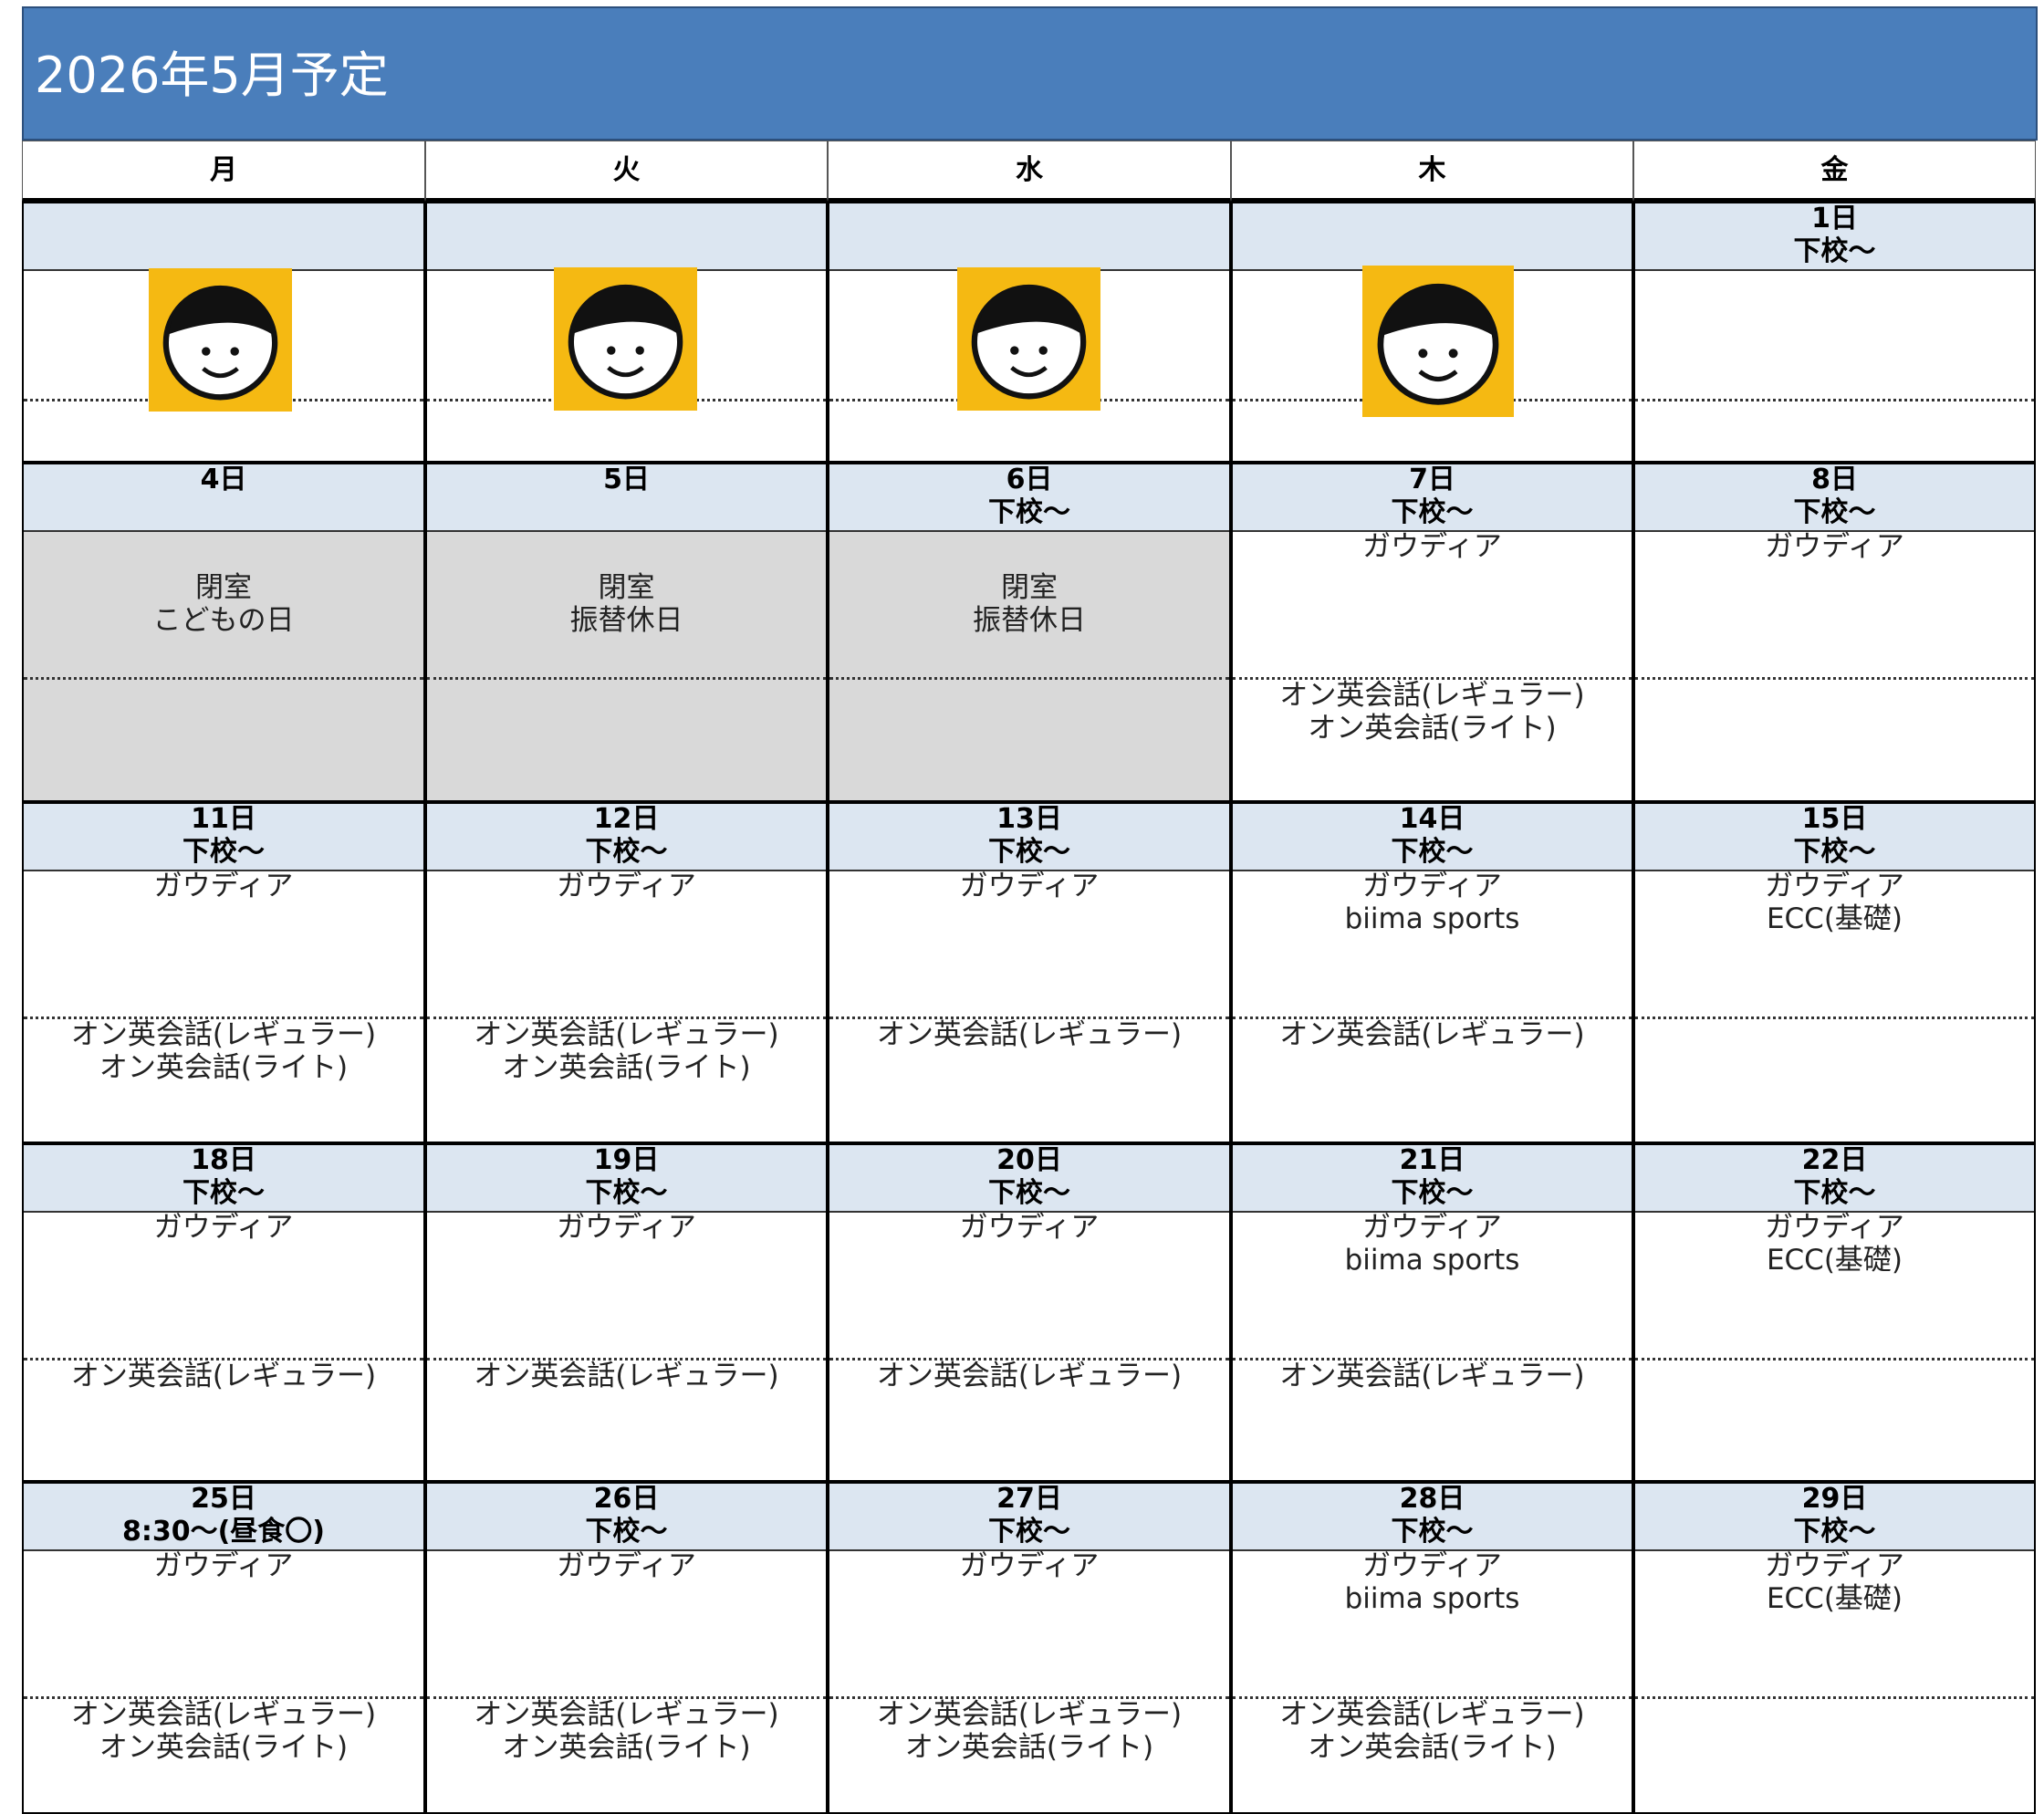 This screenshot has height=1814, width=2044. What do you see at coordinates (223, 1648) in the screenshot?
I see `day-cell: 25日 8:30～(昼食〇) ガウディア オン英会話(レギュラー) オン英会話(ライト)` at bounding box center [223, 1648].